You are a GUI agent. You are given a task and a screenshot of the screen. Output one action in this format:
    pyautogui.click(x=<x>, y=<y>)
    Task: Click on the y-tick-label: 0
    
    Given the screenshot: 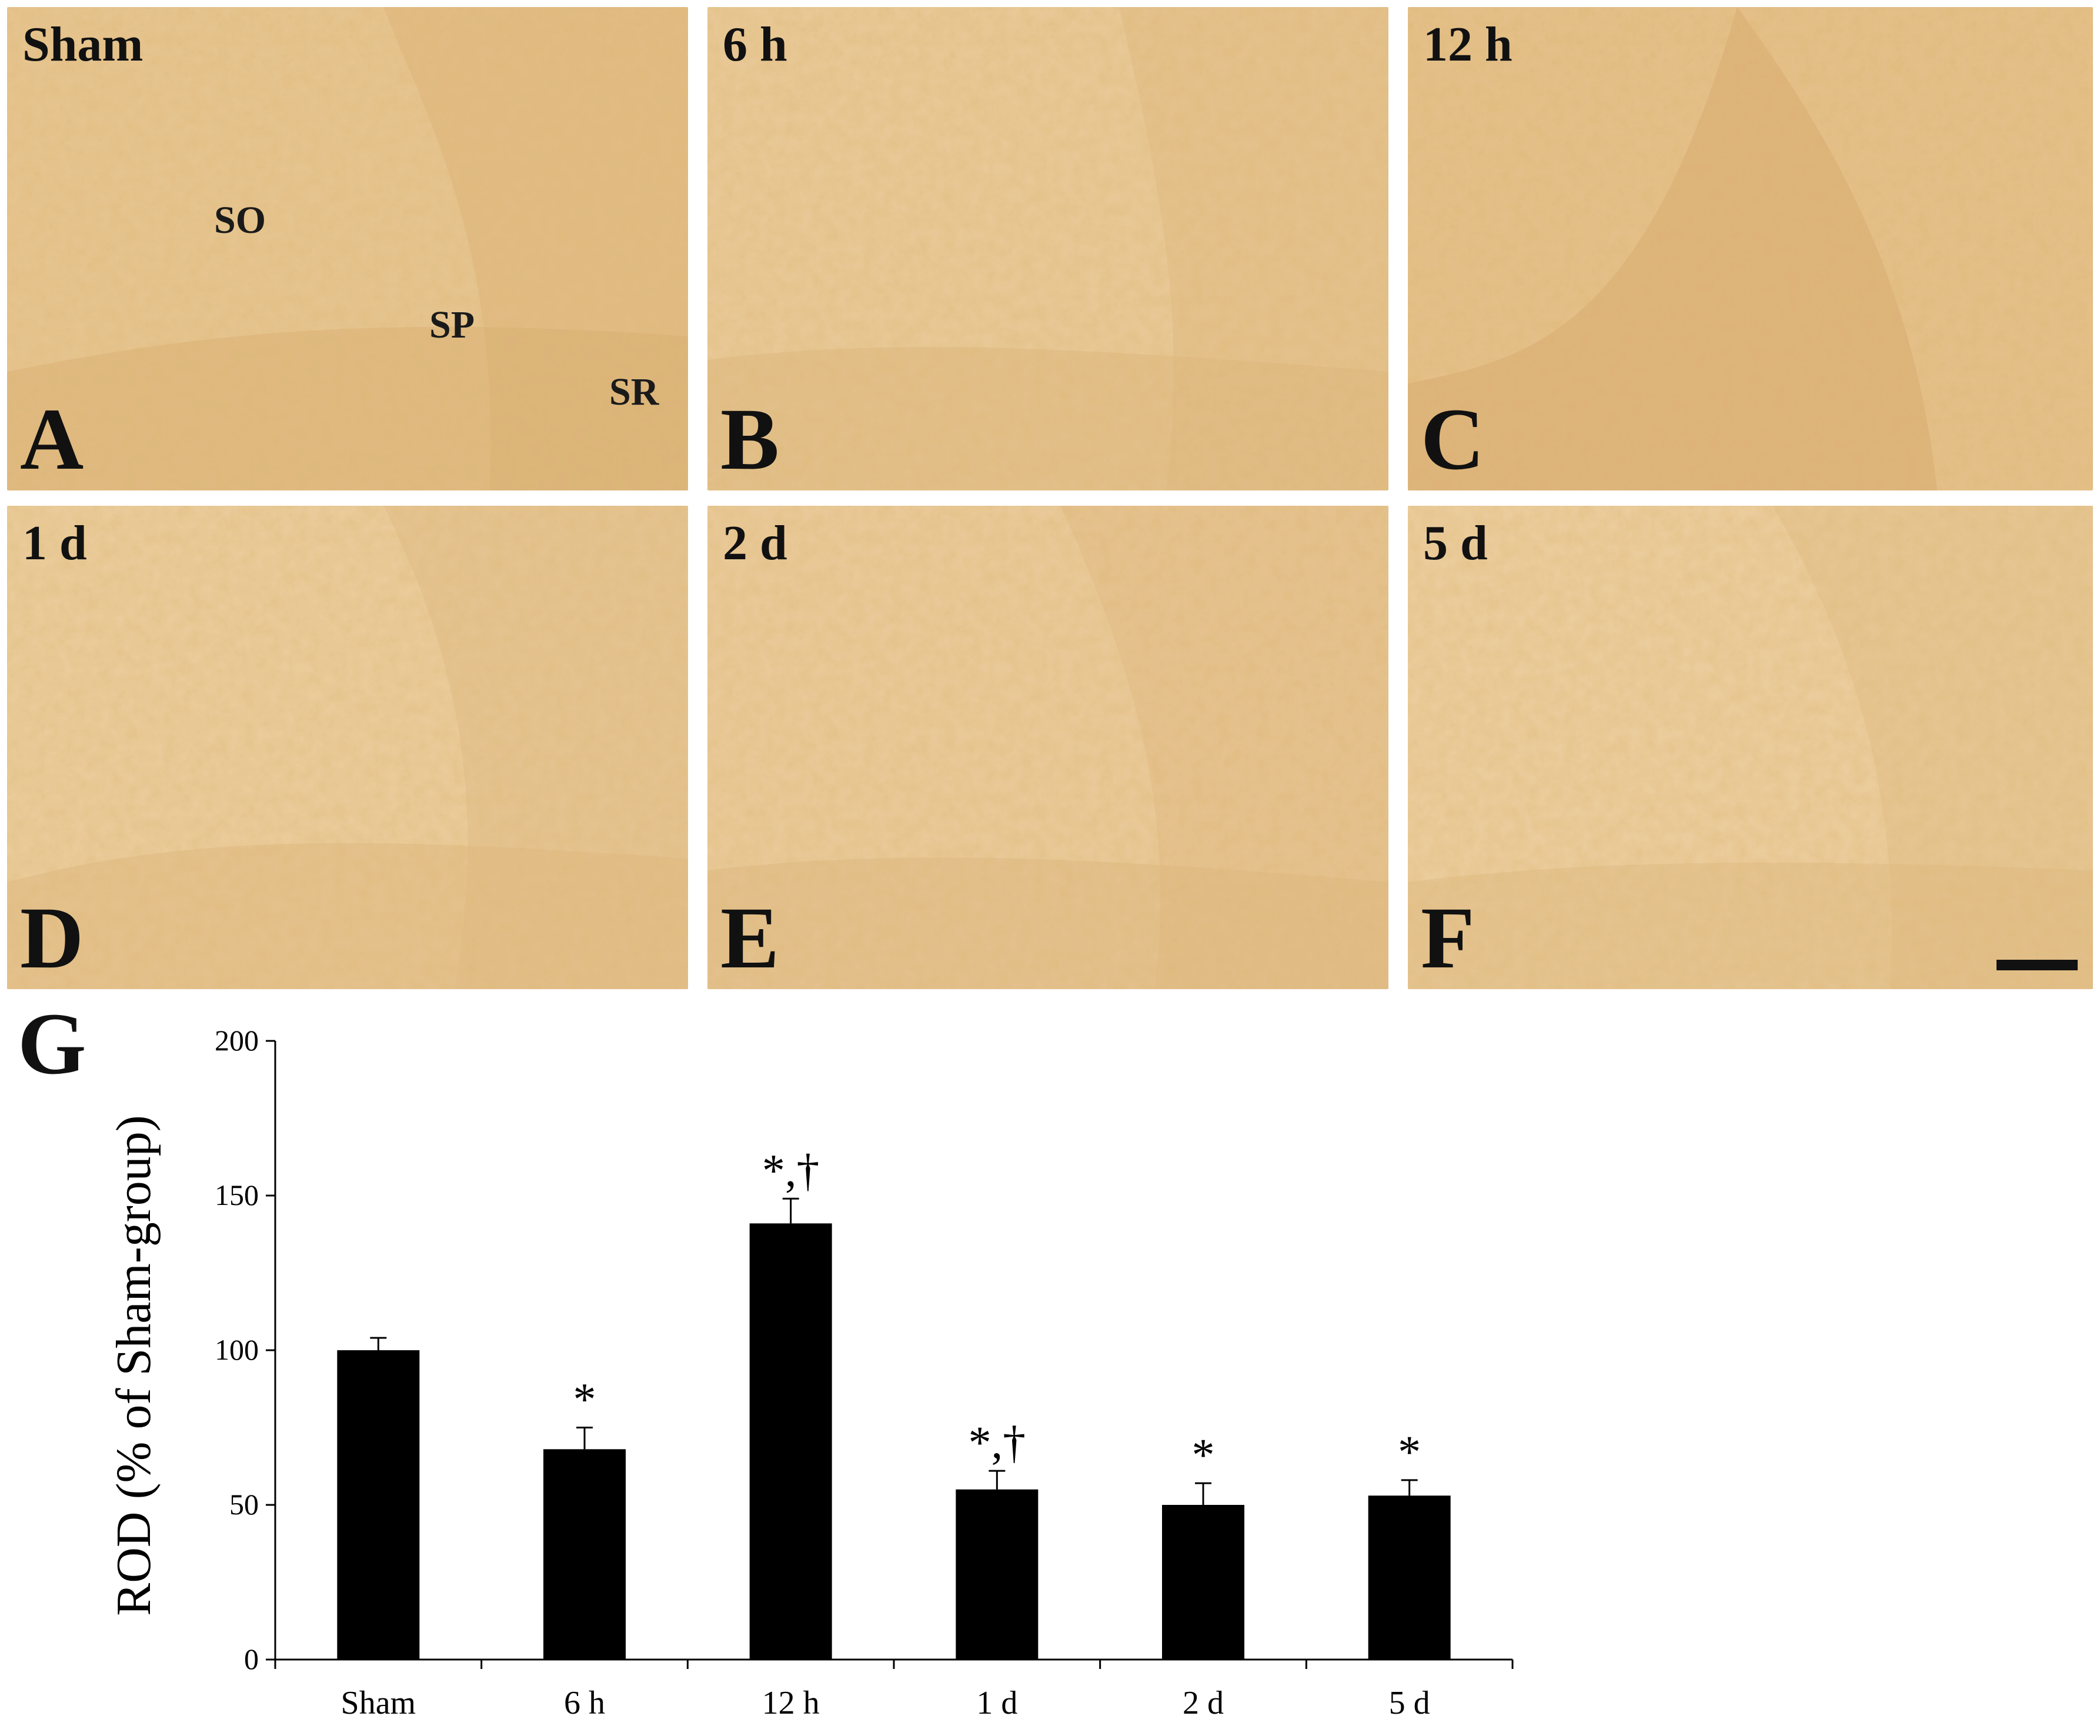 What is the action you would take?
    pyautogui.click(x=251, y=1658)
    